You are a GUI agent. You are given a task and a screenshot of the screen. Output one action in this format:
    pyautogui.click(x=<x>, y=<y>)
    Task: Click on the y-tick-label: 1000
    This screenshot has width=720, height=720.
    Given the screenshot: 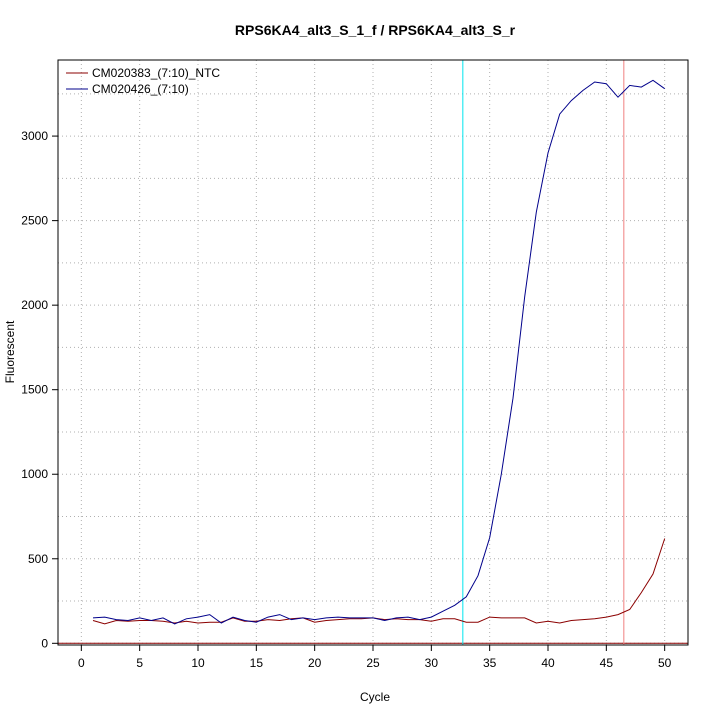 What is the action you would take?
    pyautogui.click(x=34, y=474)
    